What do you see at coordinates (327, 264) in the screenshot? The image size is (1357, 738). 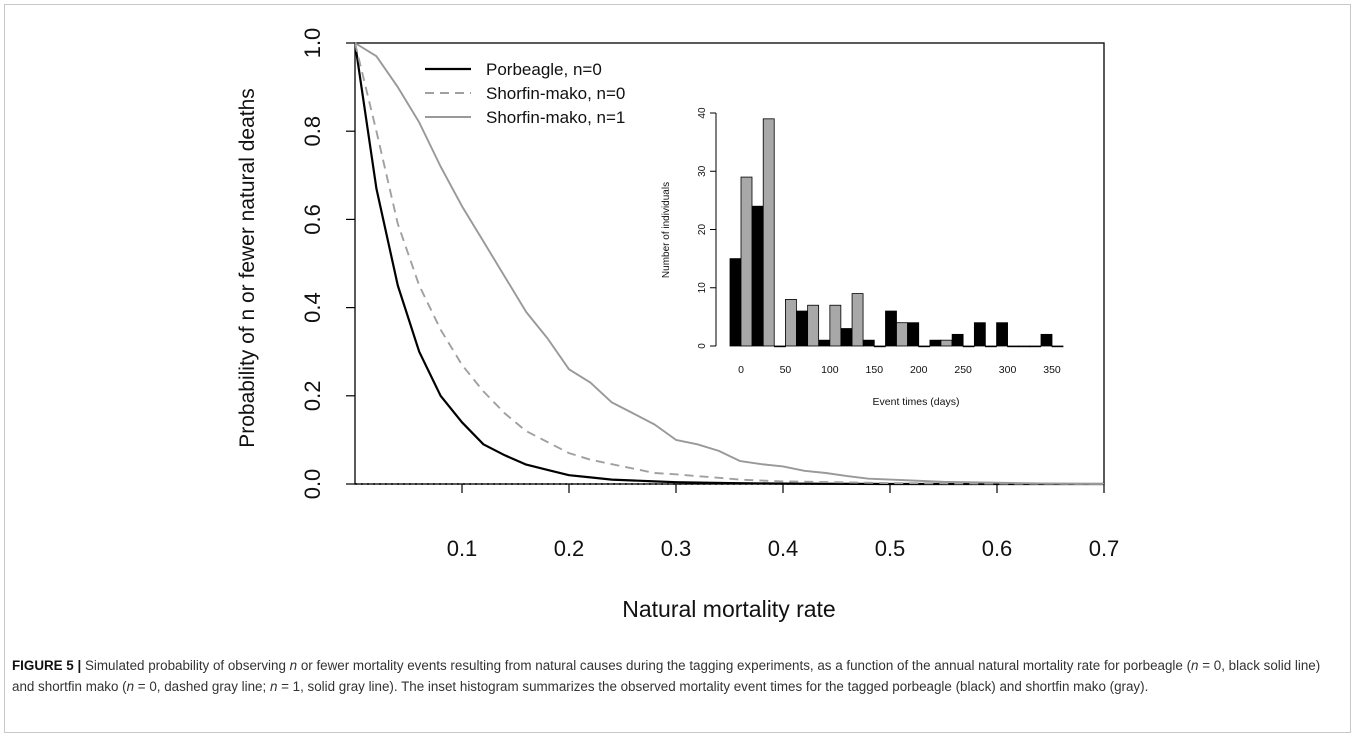 I see `main-y-axis: 0.0 0.2 0.4 0.6 0.8 1.0` at bounding box center [327, 264].